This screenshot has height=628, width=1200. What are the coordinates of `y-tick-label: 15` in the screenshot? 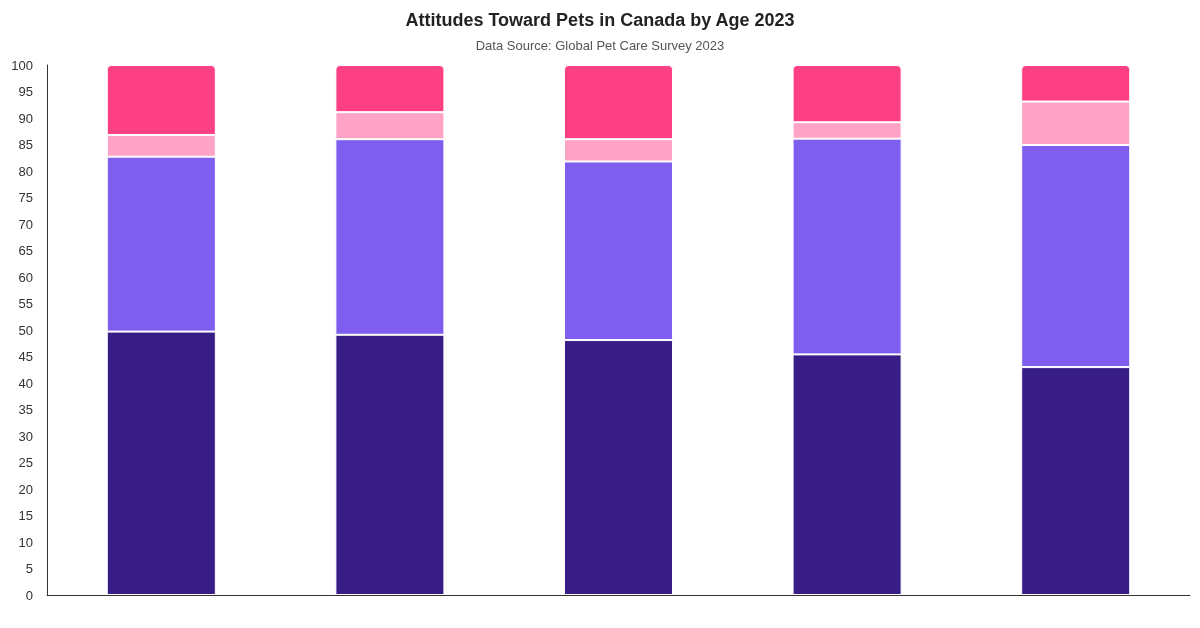 It's located at (25, 515).